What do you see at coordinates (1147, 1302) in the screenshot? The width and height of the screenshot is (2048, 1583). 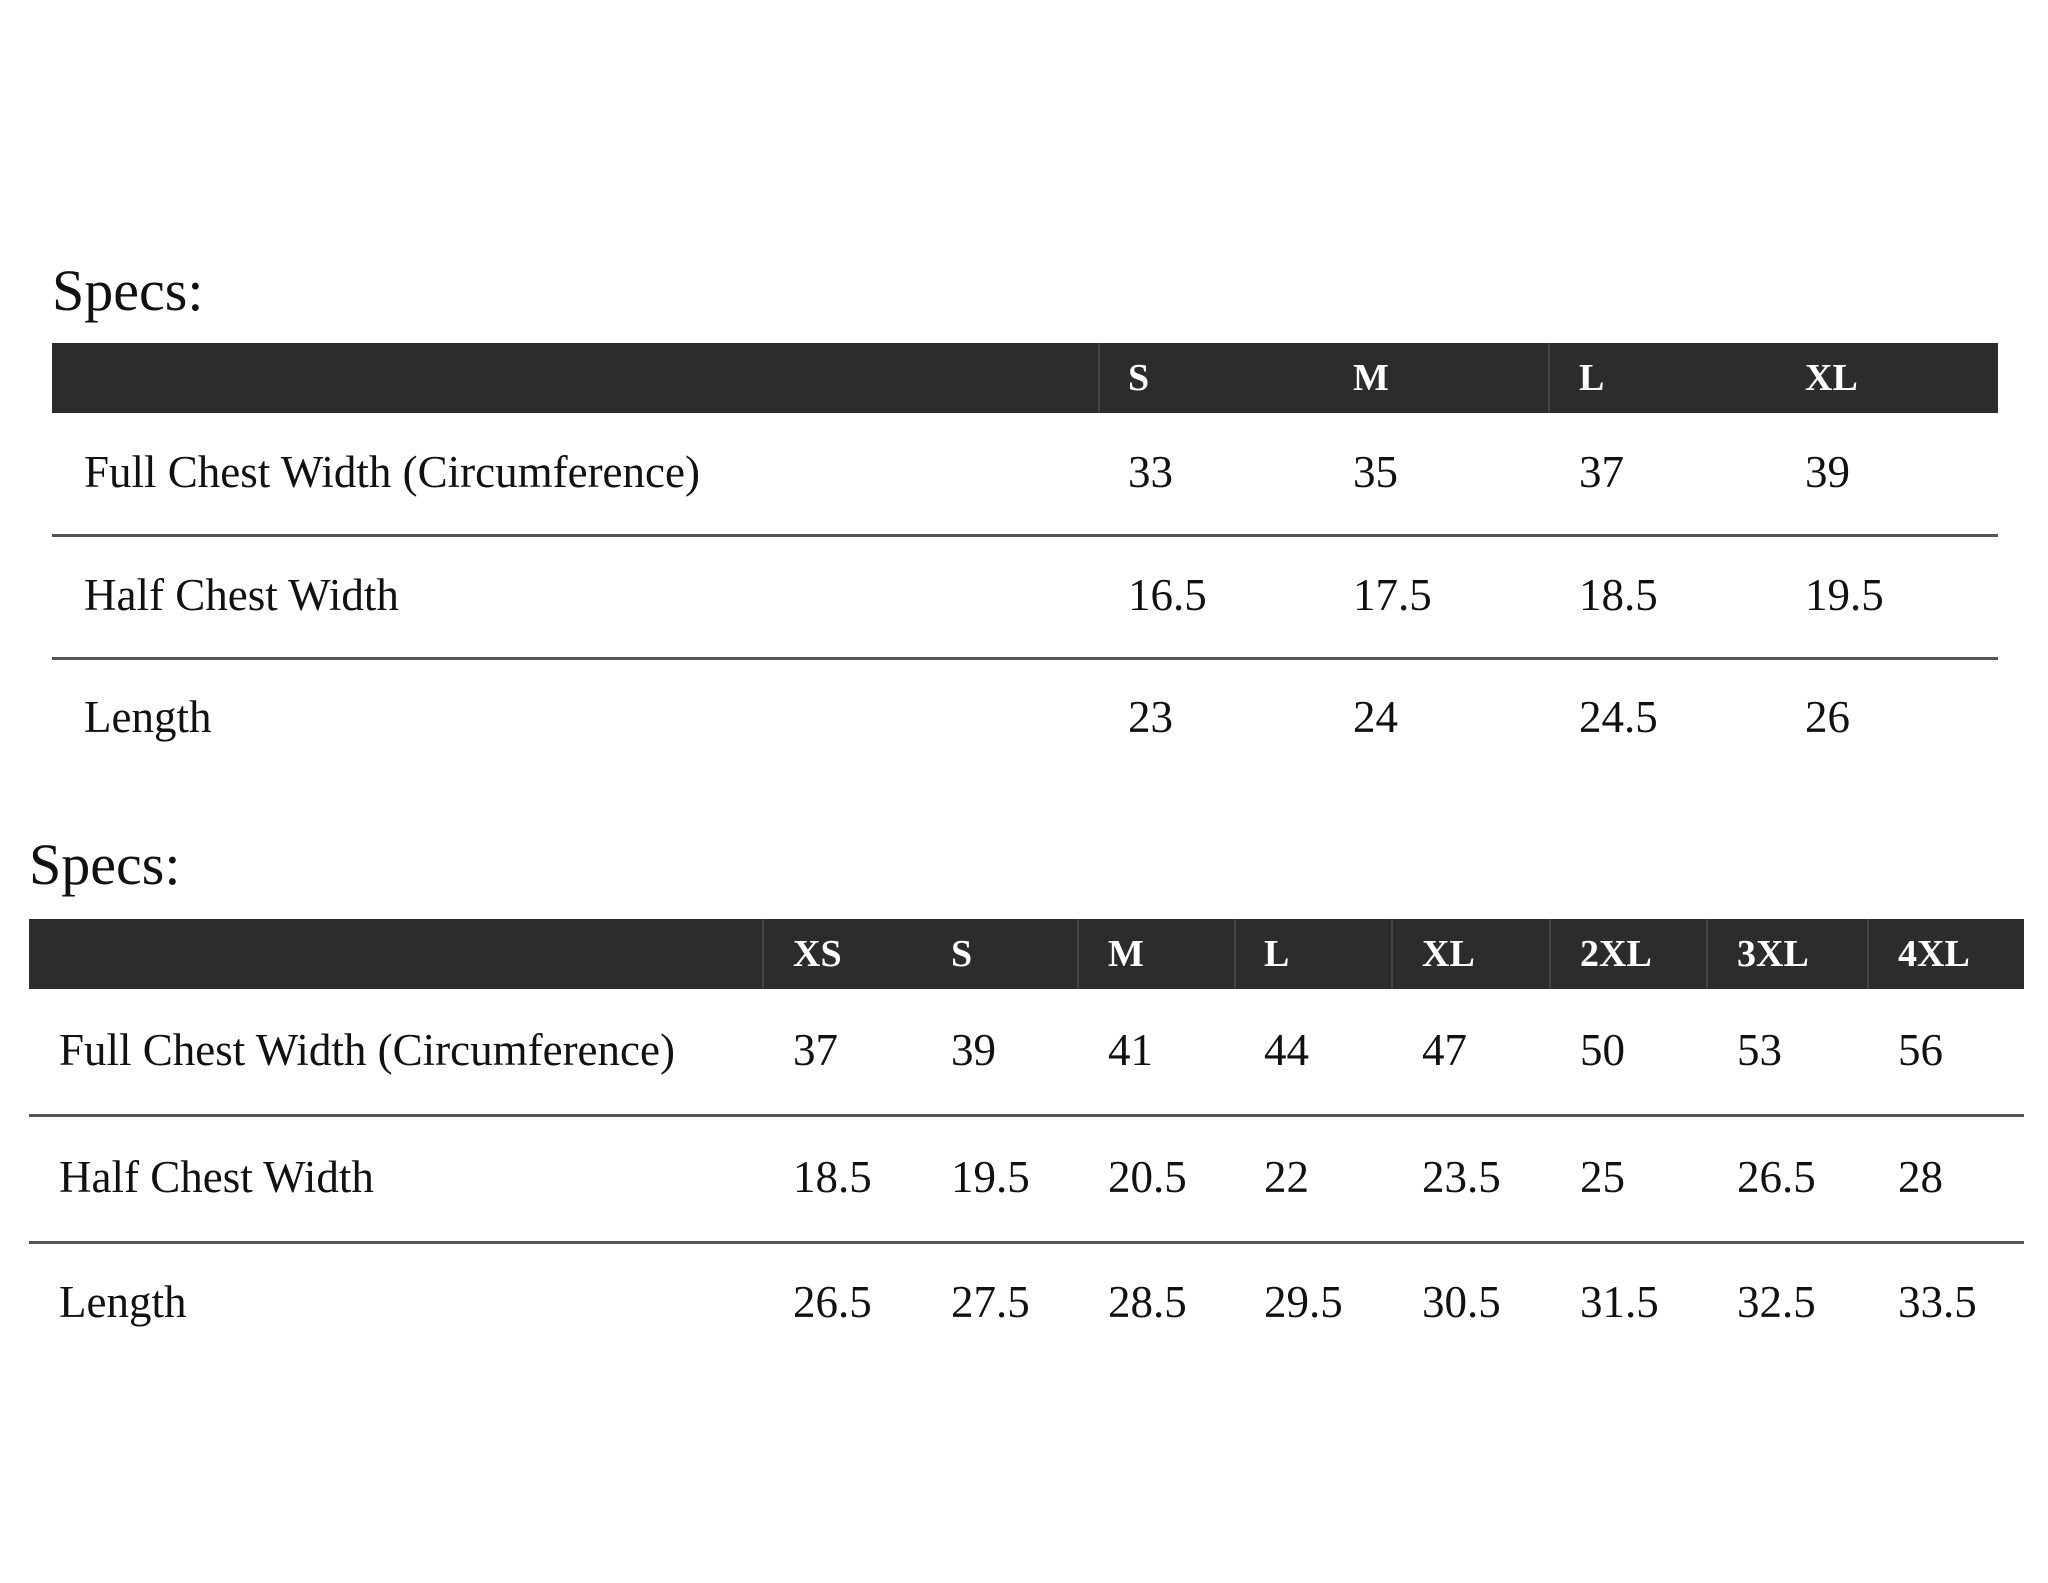 I see `value-cell: 28.5` at bounding box center [1147, 1302].